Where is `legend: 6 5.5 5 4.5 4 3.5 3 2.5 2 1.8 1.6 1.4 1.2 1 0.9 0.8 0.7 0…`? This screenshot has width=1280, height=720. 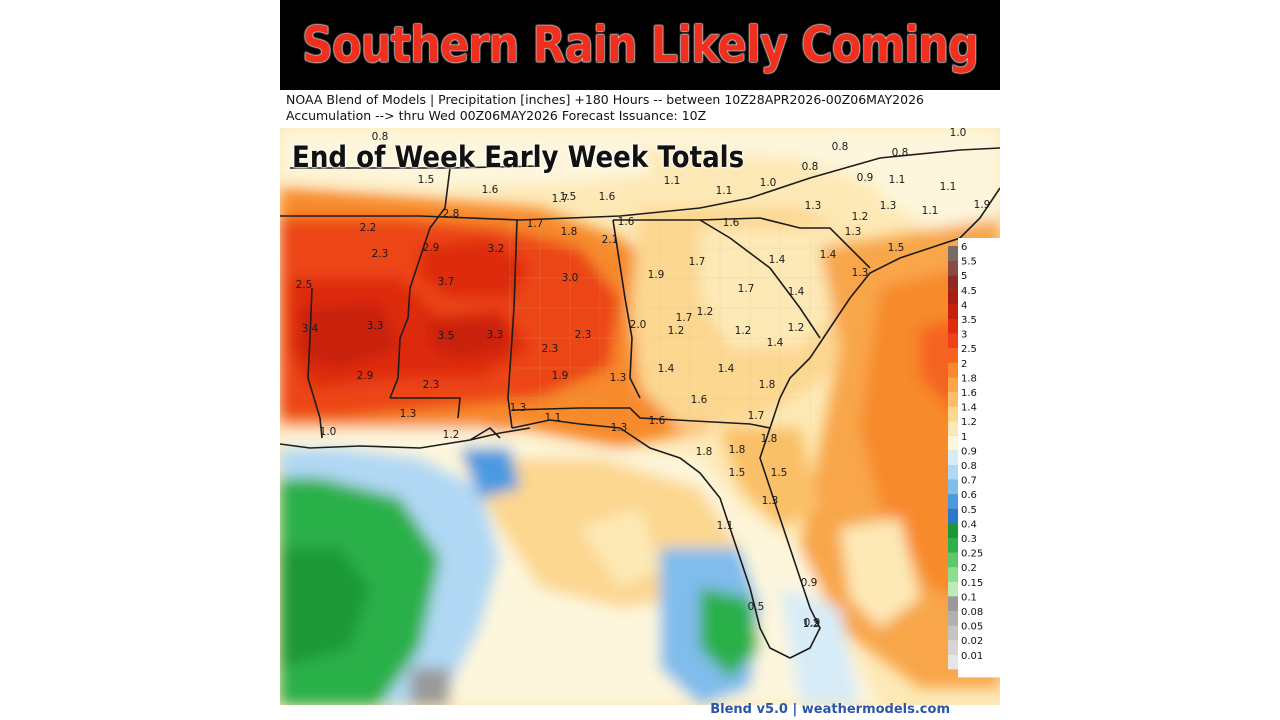 legend: 6 5.5 5 4.5 4 3.5 3 2.5 2 1.8 1.6 1.4 1.2 1 0.9 0.8 0.7 0… is located at coordinates (974, 458).